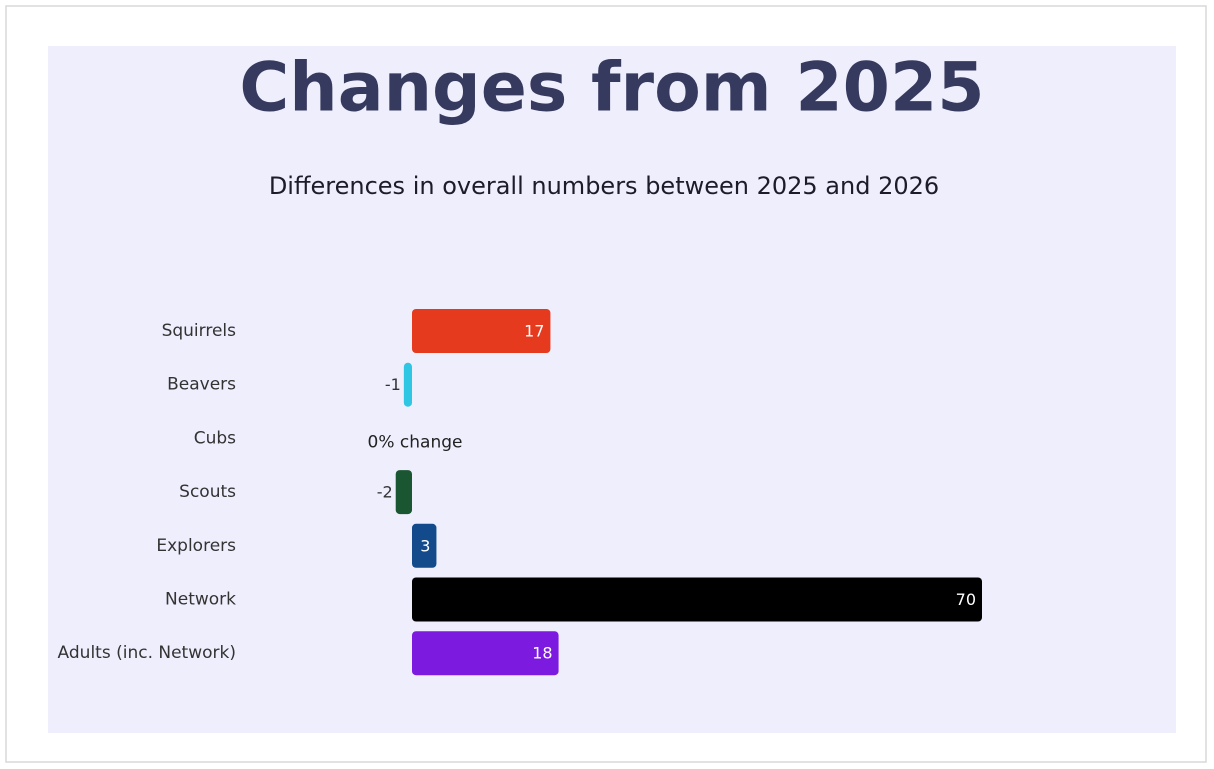 The width and height of the screenshot is (1214, 769). What do you see at coordinates (207, 492) in the screenshot?
I see `y-tick-label: Scouts` at bounding box center [207, 492].